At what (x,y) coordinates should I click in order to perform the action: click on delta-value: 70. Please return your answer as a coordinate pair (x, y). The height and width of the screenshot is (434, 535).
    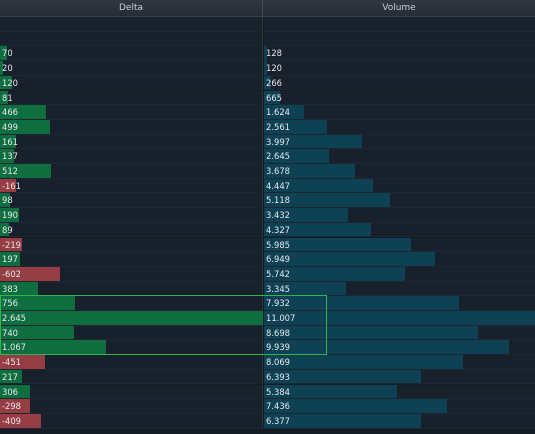
    Looking at the image, I should click on (7, 53).